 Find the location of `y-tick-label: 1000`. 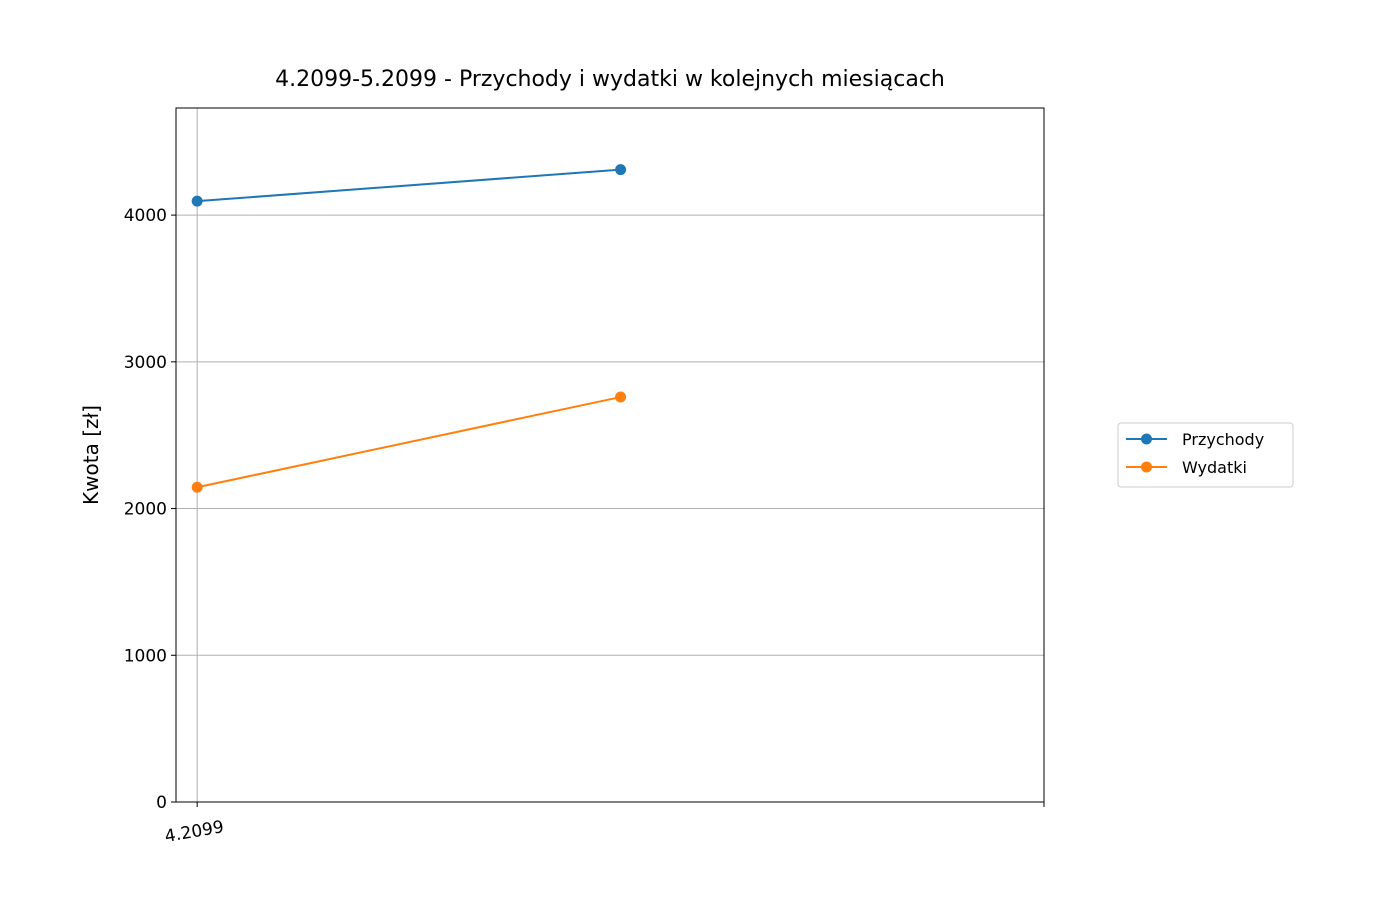

y-tick-label: 1000 is located at coordinates (145, 656).